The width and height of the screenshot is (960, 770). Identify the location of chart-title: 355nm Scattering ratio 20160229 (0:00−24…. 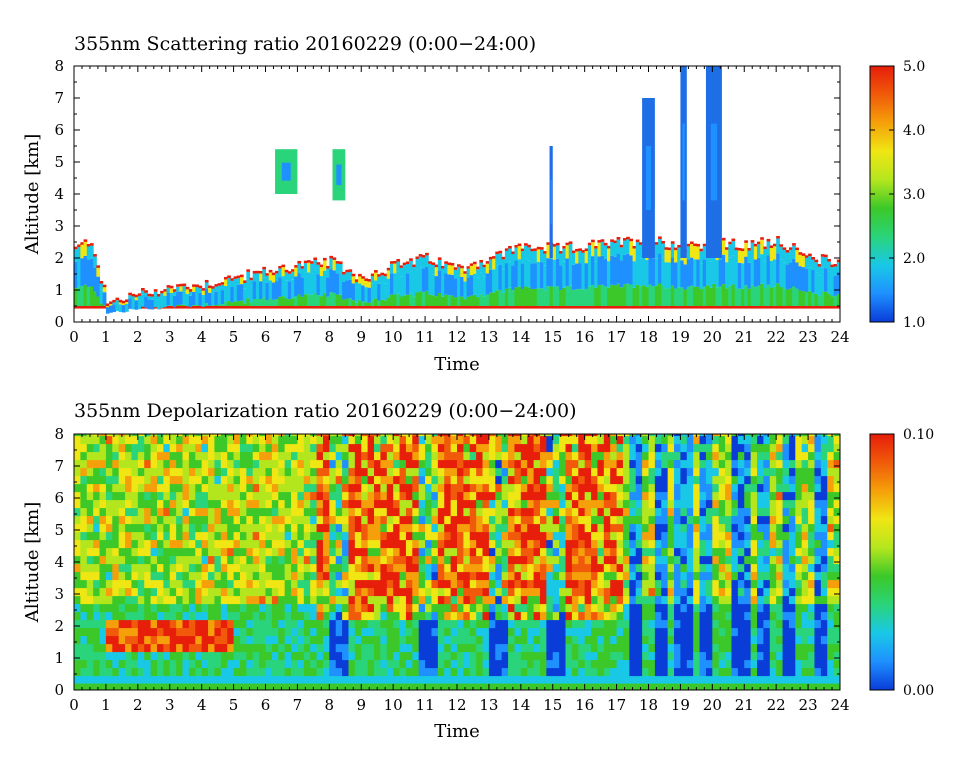
(305, 44).